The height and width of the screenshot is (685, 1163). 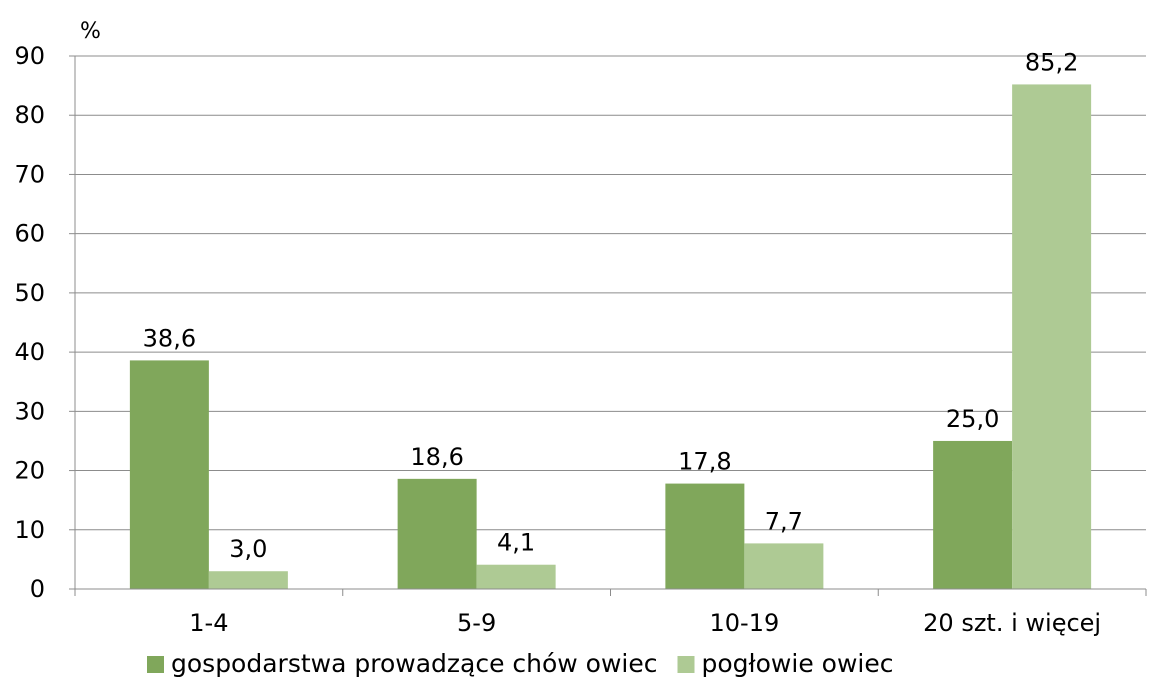 I want to click on x-category-label: 10-19, so click(x=745, y=623).